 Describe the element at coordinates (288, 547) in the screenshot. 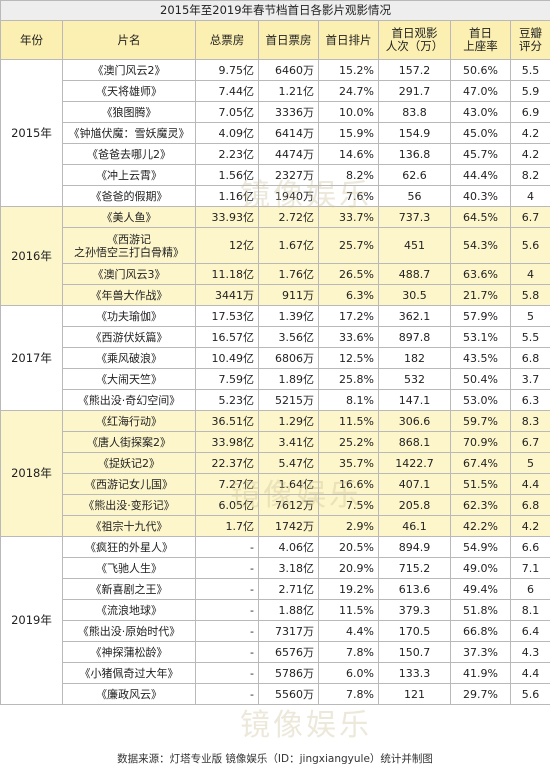

I see `data-cell: 4.06亿` at that location.